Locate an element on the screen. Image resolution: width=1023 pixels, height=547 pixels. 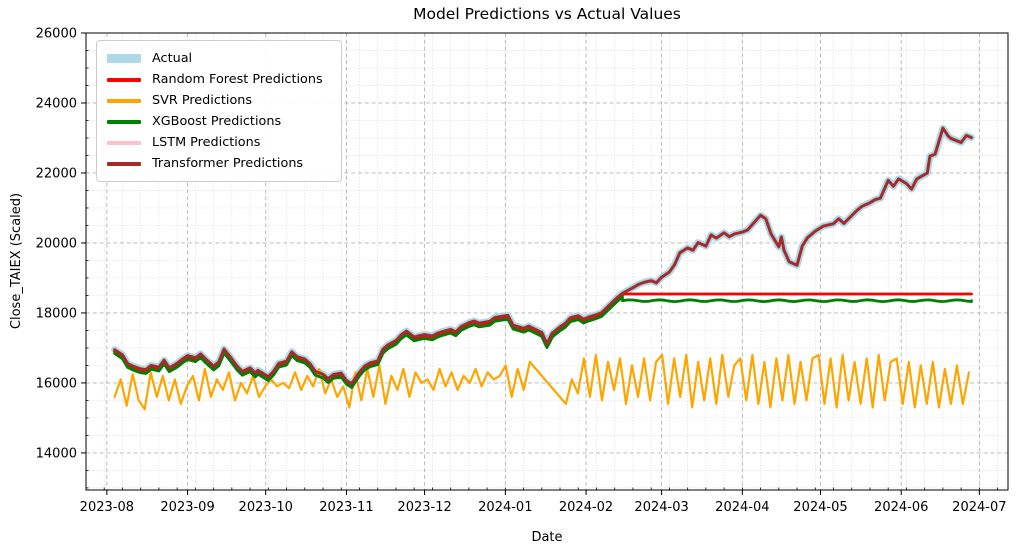
y-tick-label: 18000 is located at coordinates (56, 313).